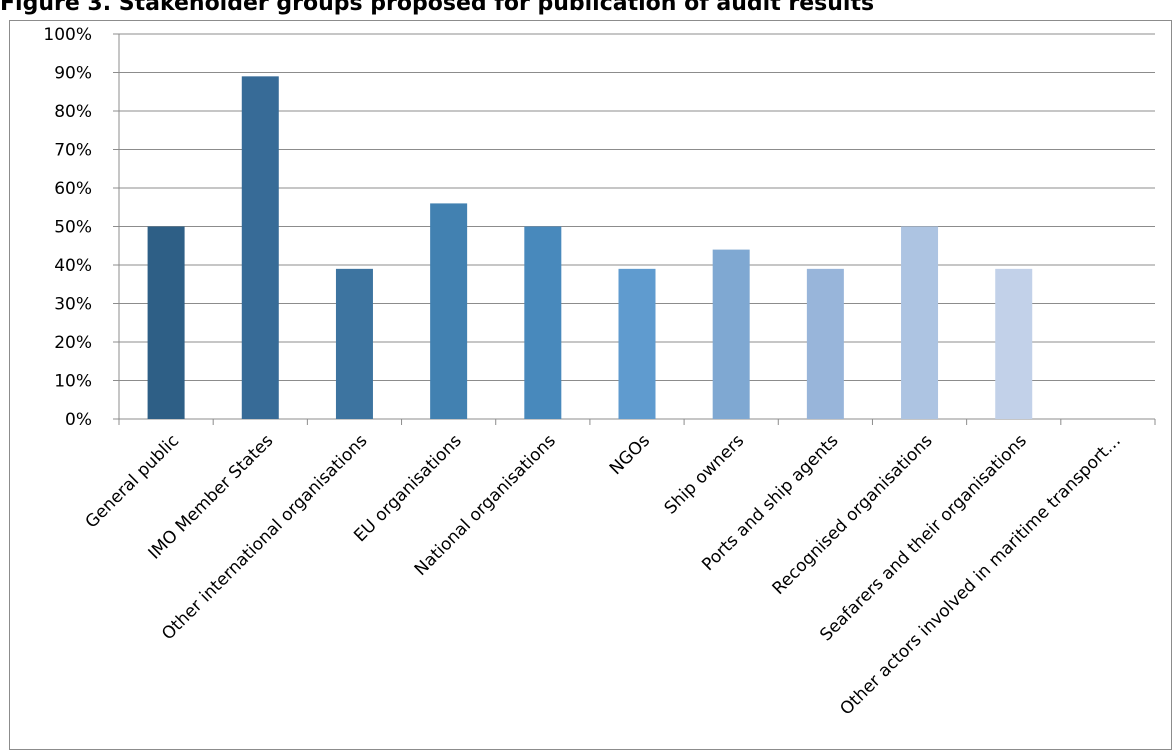 This screenshot has height=750, width=1173. Describe the element at coordinates (73, 343) in the screenshot. I see `y-tick-label: 20%` at that location.